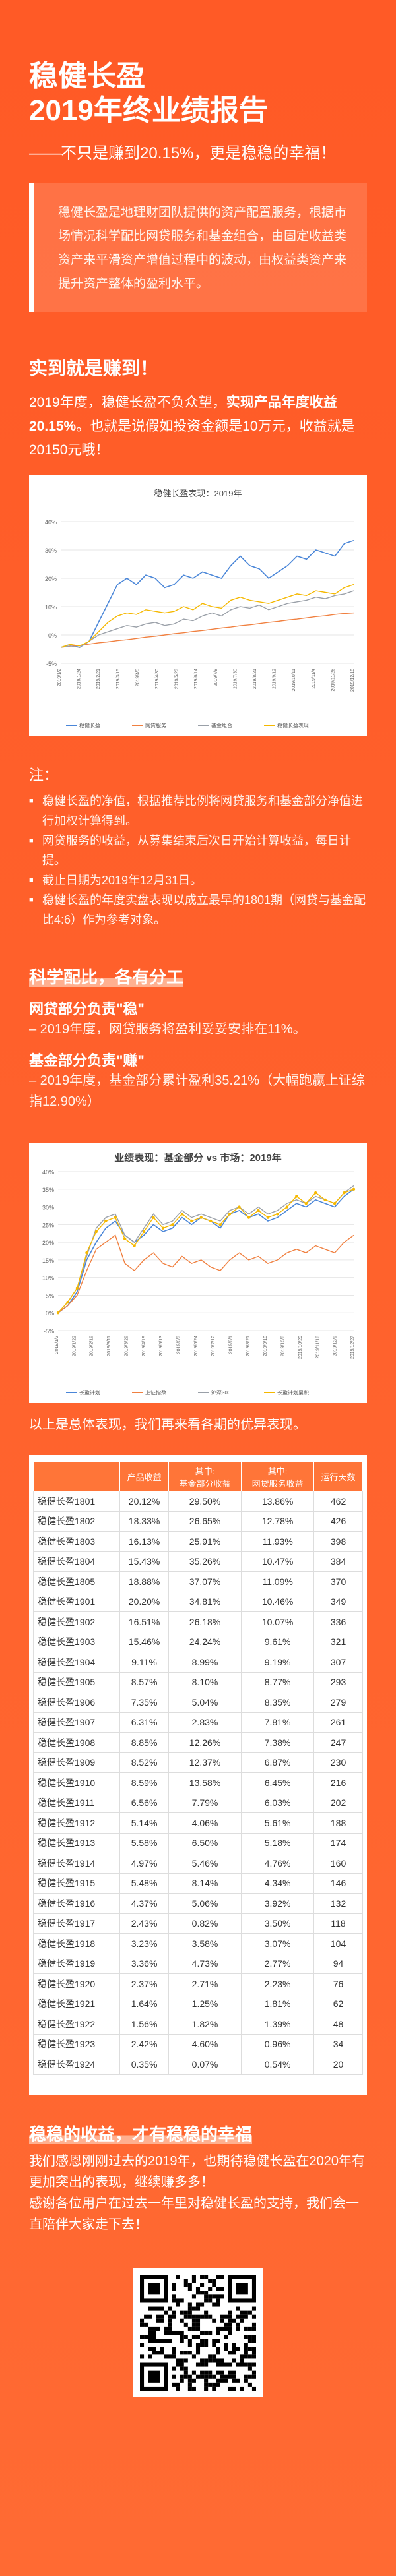 This screenshot has width=396, height=2576. I want to click on table-cell: 216, so click(338, 1782).